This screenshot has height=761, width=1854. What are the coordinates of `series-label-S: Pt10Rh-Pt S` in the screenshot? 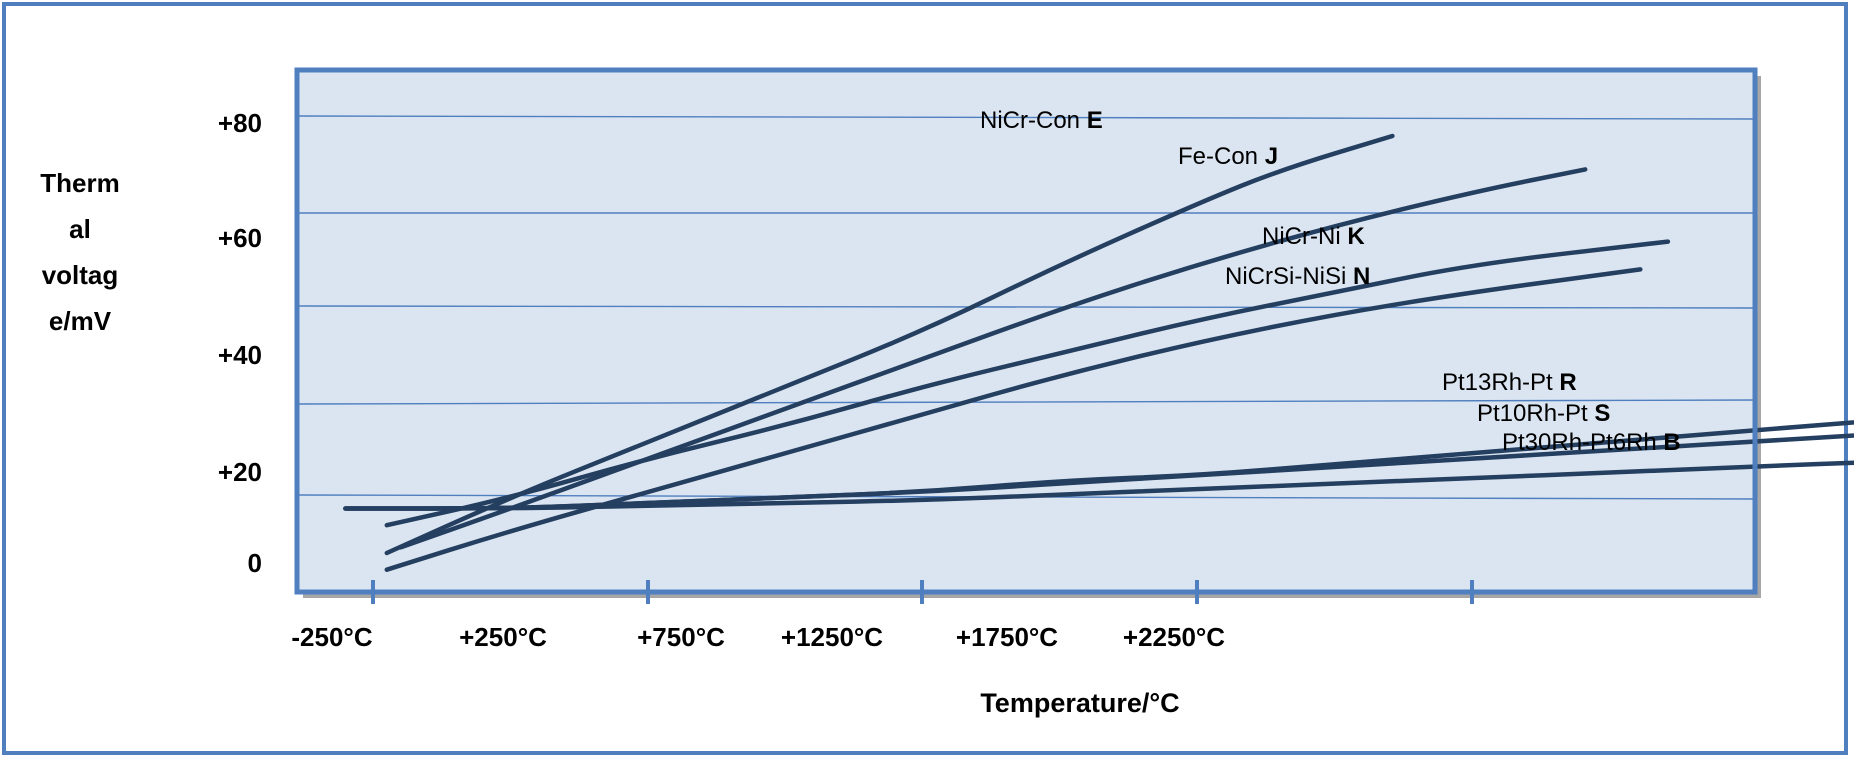 It's located at (1543, 413).